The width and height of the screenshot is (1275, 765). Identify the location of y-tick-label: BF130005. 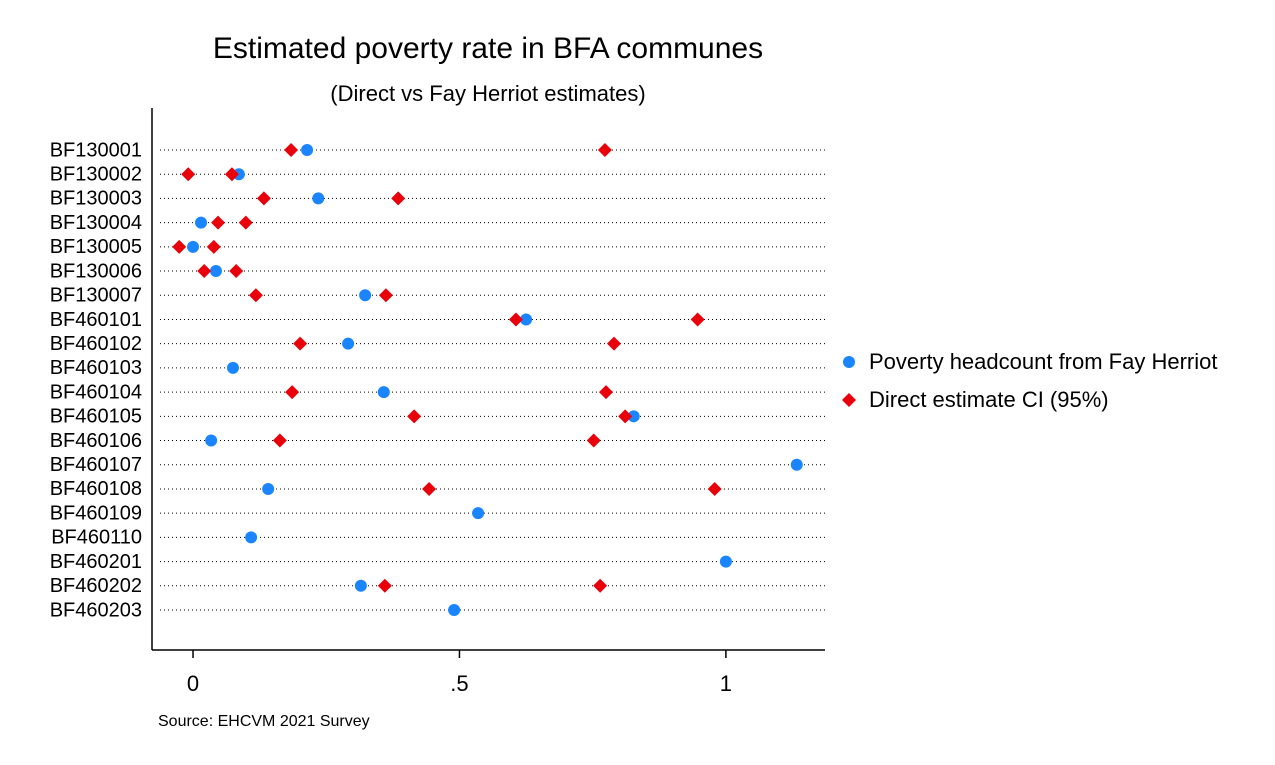
(96, 247).